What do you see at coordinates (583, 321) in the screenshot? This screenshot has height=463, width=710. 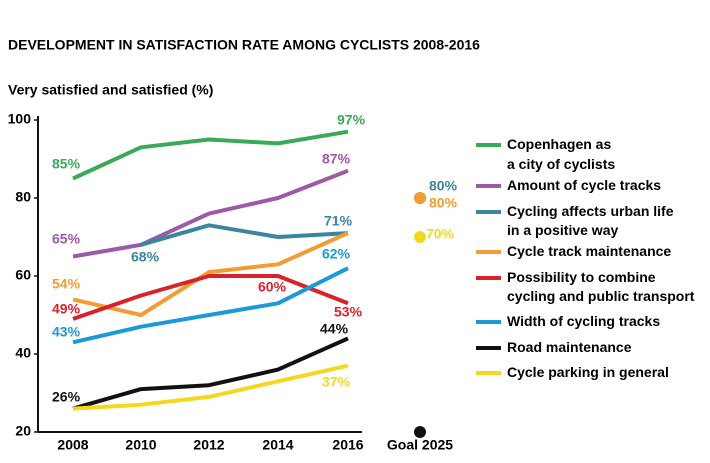 I see `legend-label: Width of cycling tracks` at bounding box center [583, 321].